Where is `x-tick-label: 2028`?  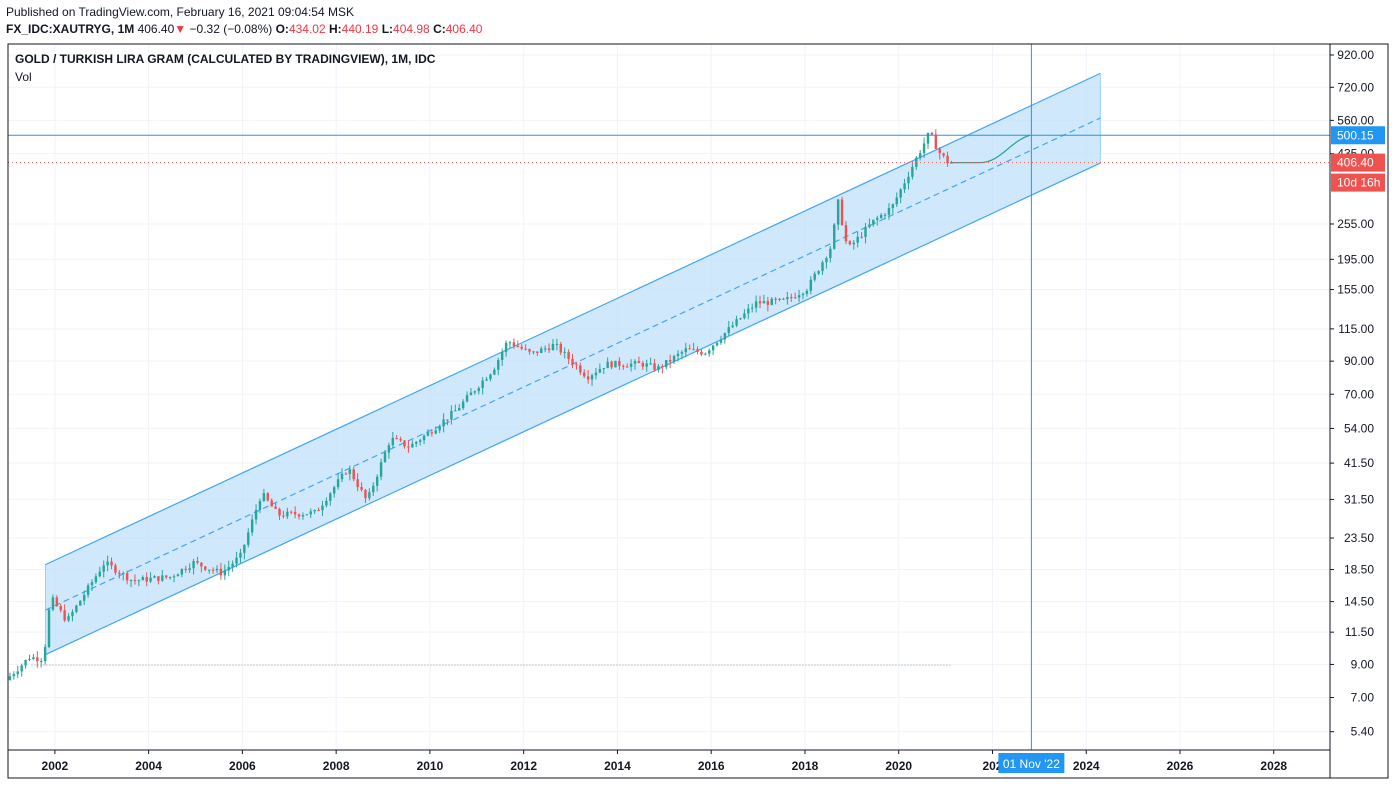
x-tick-label: 2028 is located at coordinates (1273, 766).